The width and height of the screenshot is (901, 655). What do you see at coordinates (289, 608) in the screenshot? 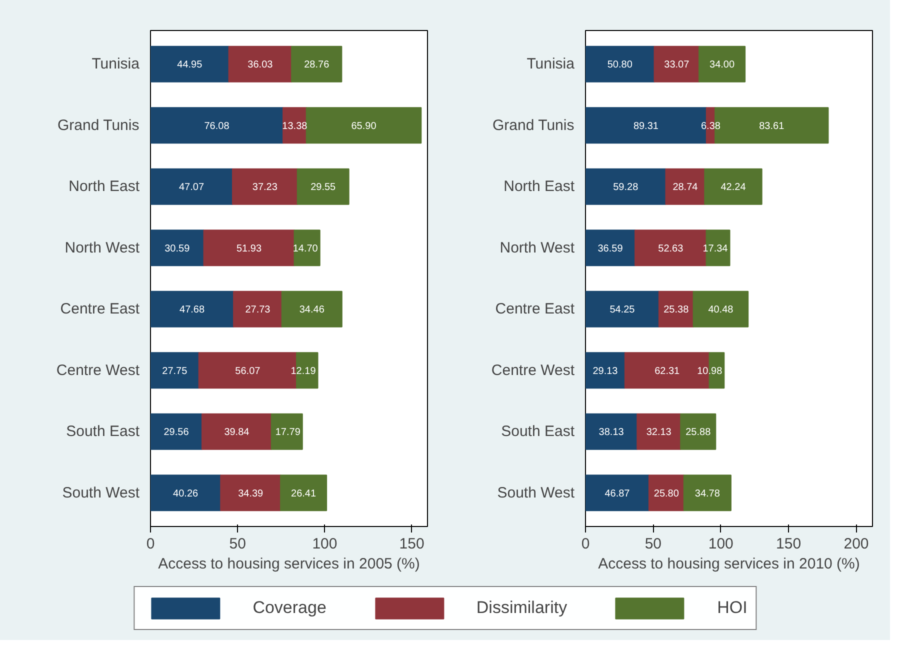
I see `legend-label: Coverage` at bounding box center [289, 608].